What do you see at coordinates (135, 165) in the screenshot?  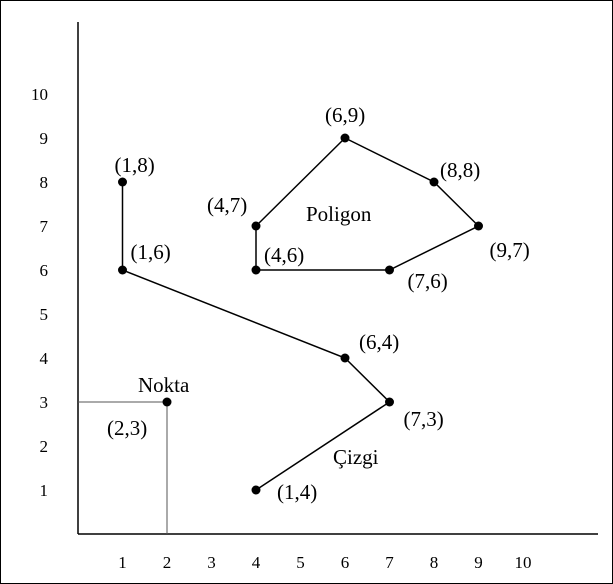 I see `line-vertex-label: (1,8)` at bounding box center [135, 165].